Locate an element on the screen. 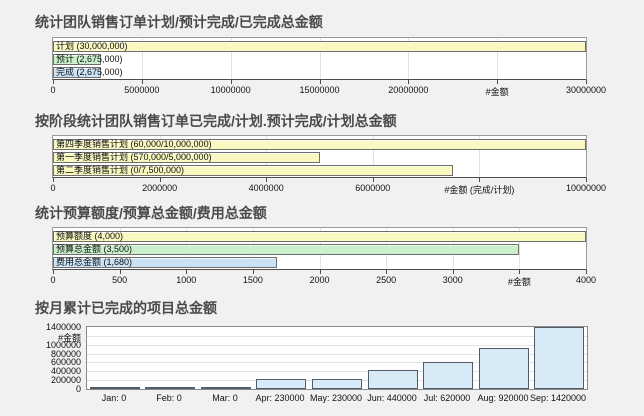 The height and width of the screenshot is (416, 644). month-value-label: May: 230000 is located at coordinates (336, 398).